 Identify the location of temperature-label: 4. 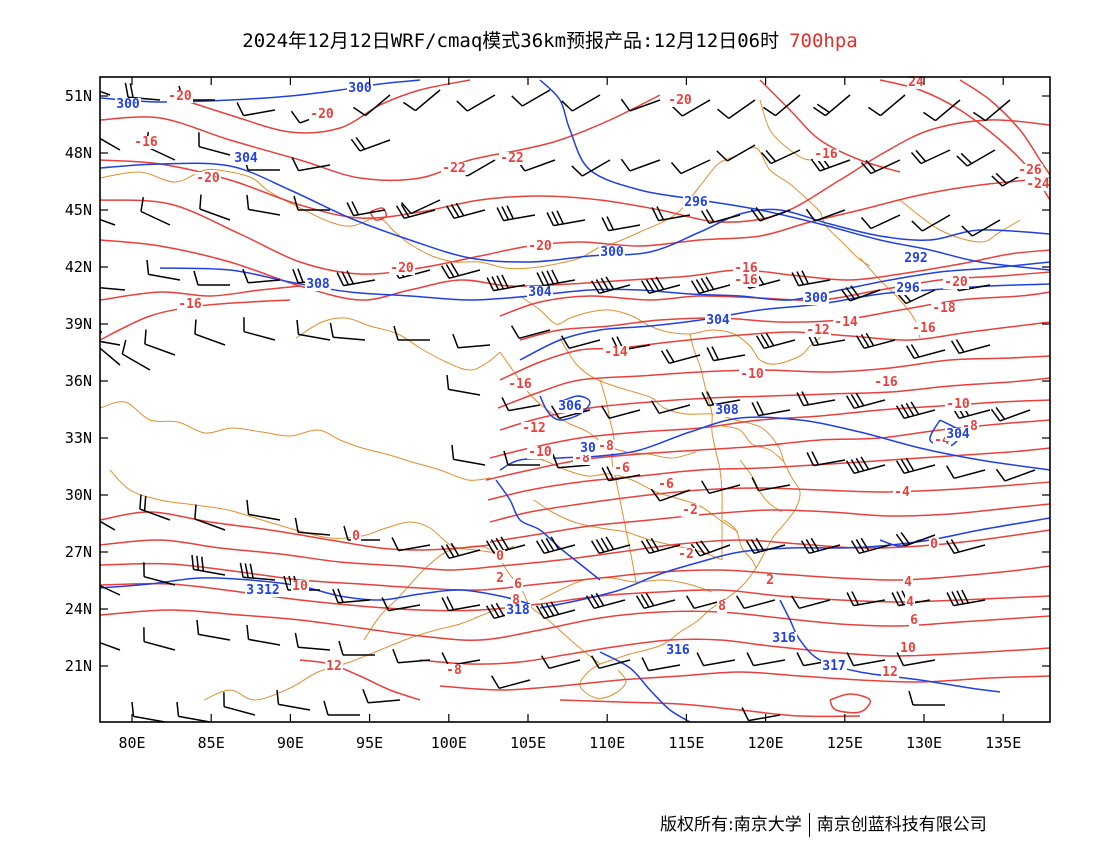
(910, 602).